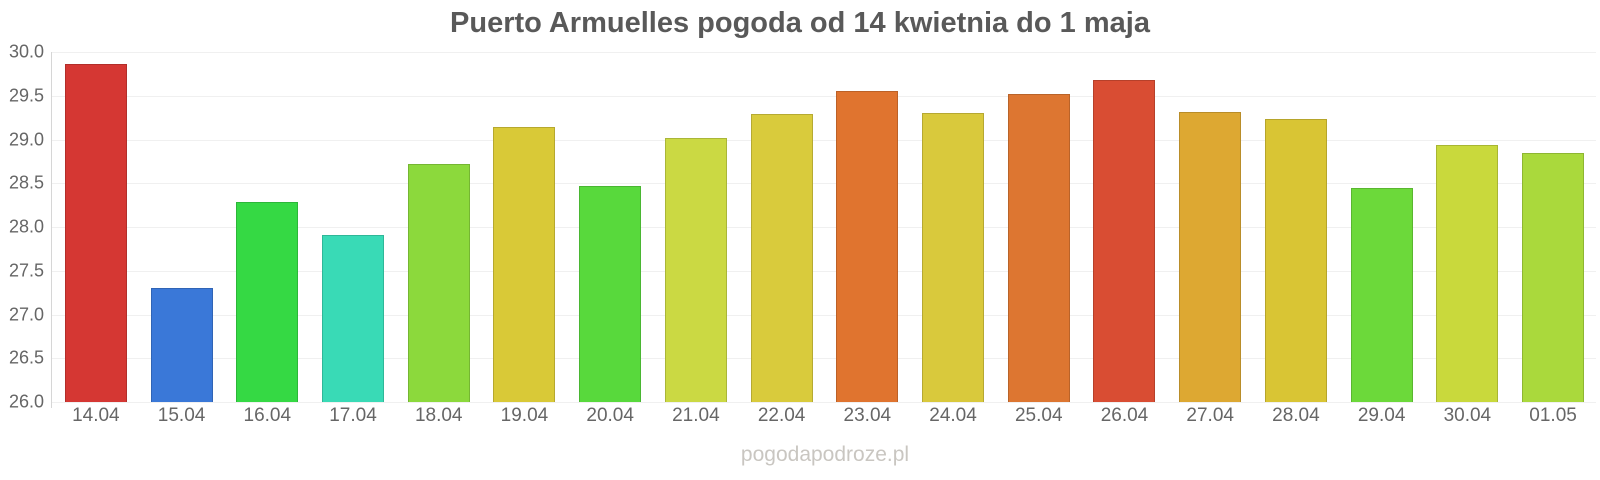  What do you see at coordinates (26, 95) in the screenshot?
I see `y-axis-tick-label: 29.5` at bounding box center [26, 95].